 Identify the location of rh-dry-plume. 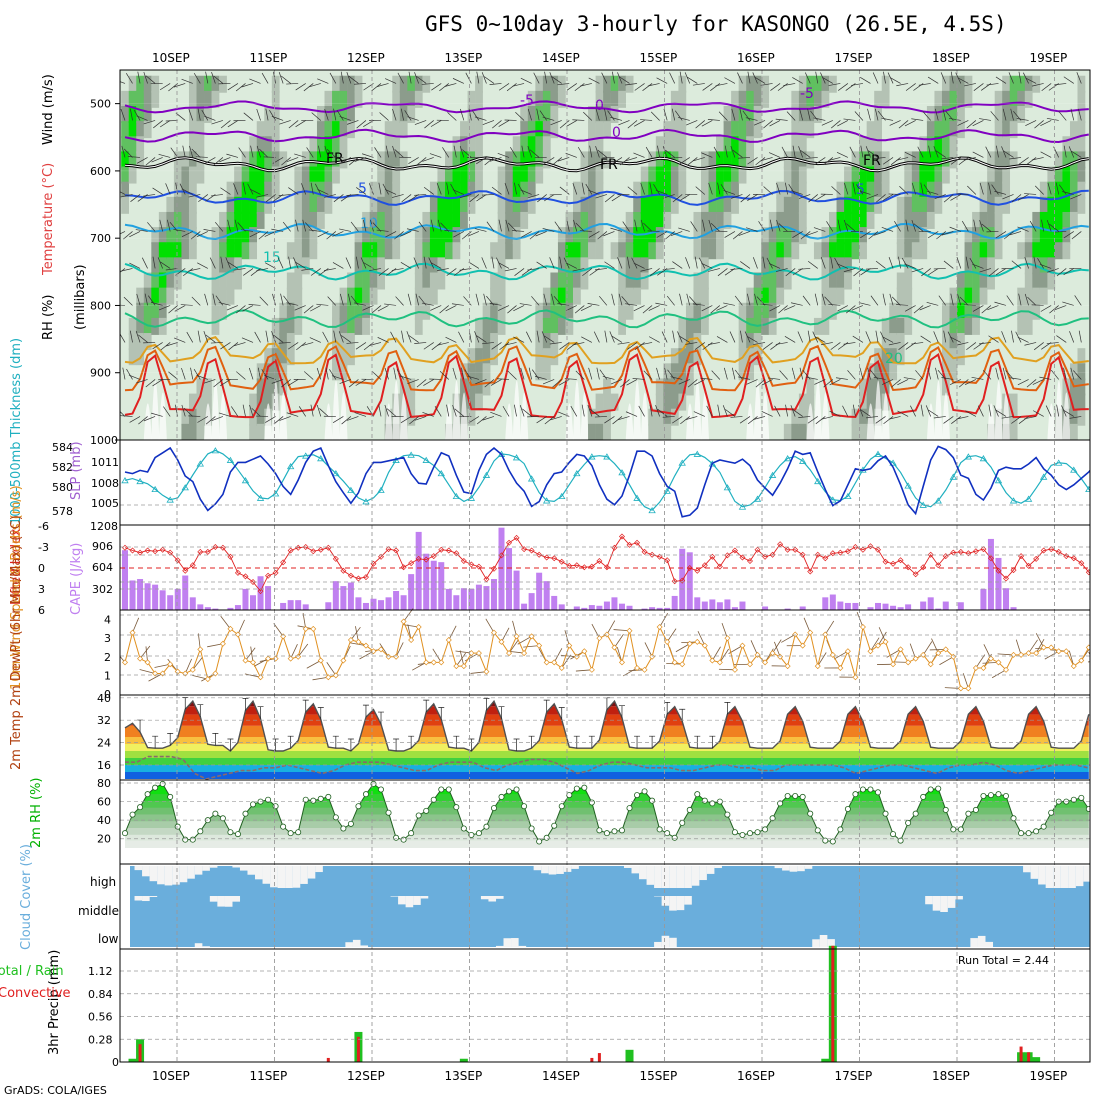
(870, 421).